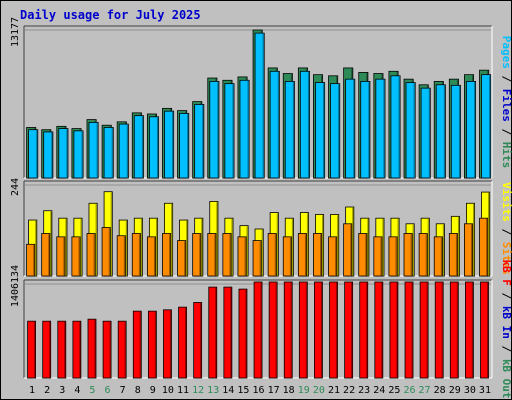 This screenshot has width=512, height=400. I want to click on legend-entry: Sites, so click(506, 258).